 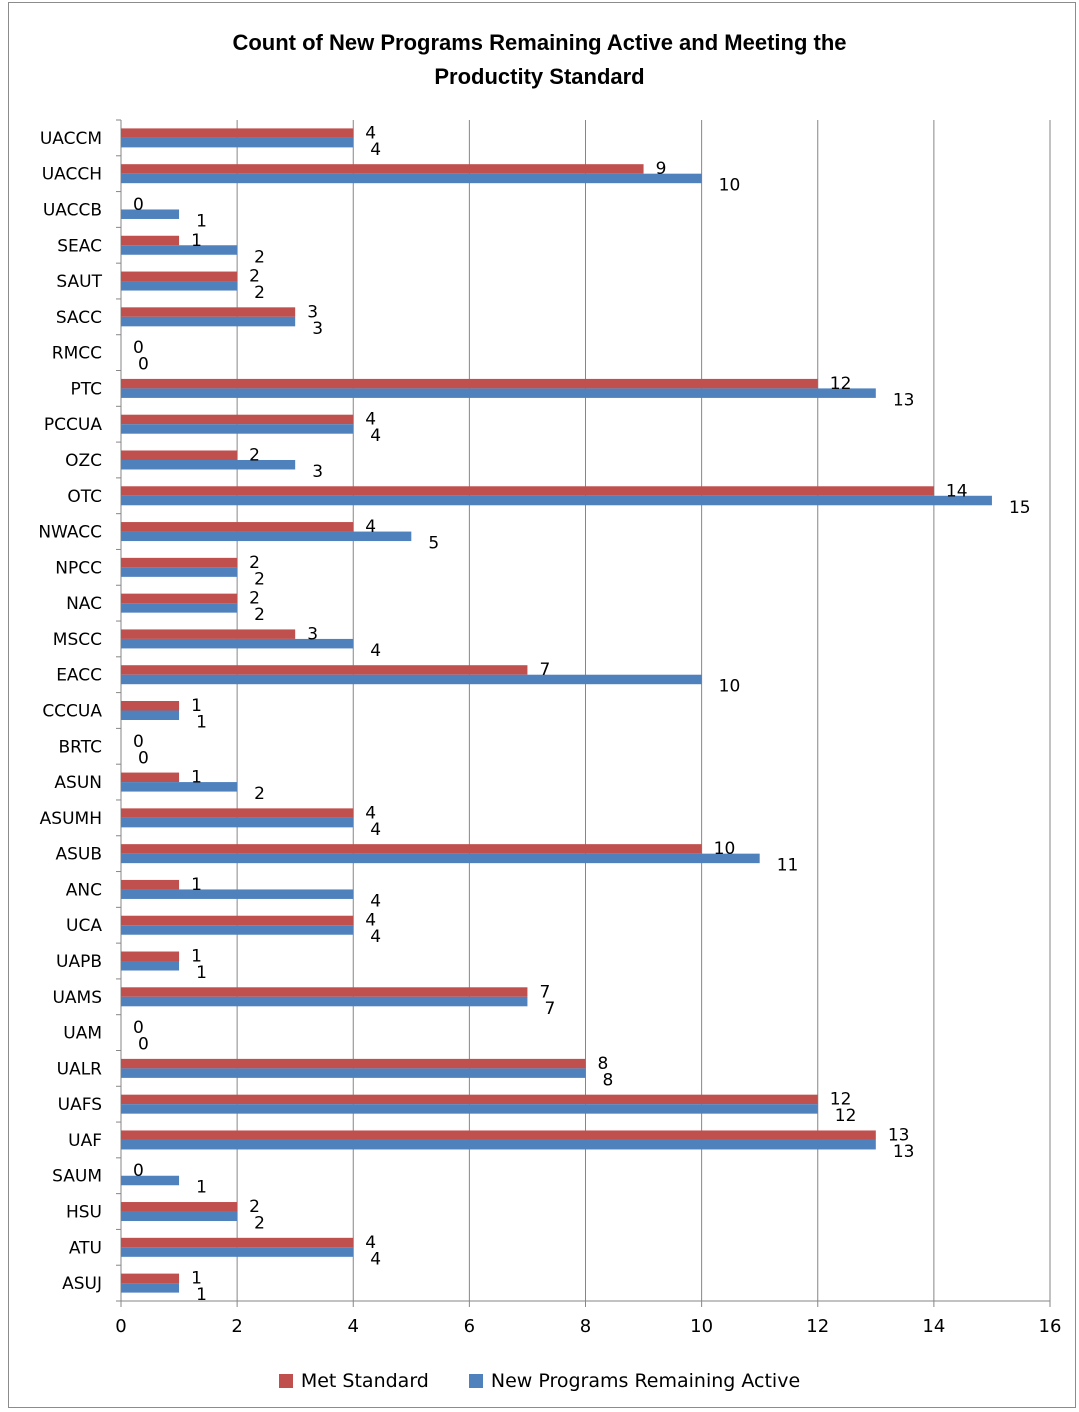 I want to click on data-label-met-standard: 7, so click(x=544, y=670).